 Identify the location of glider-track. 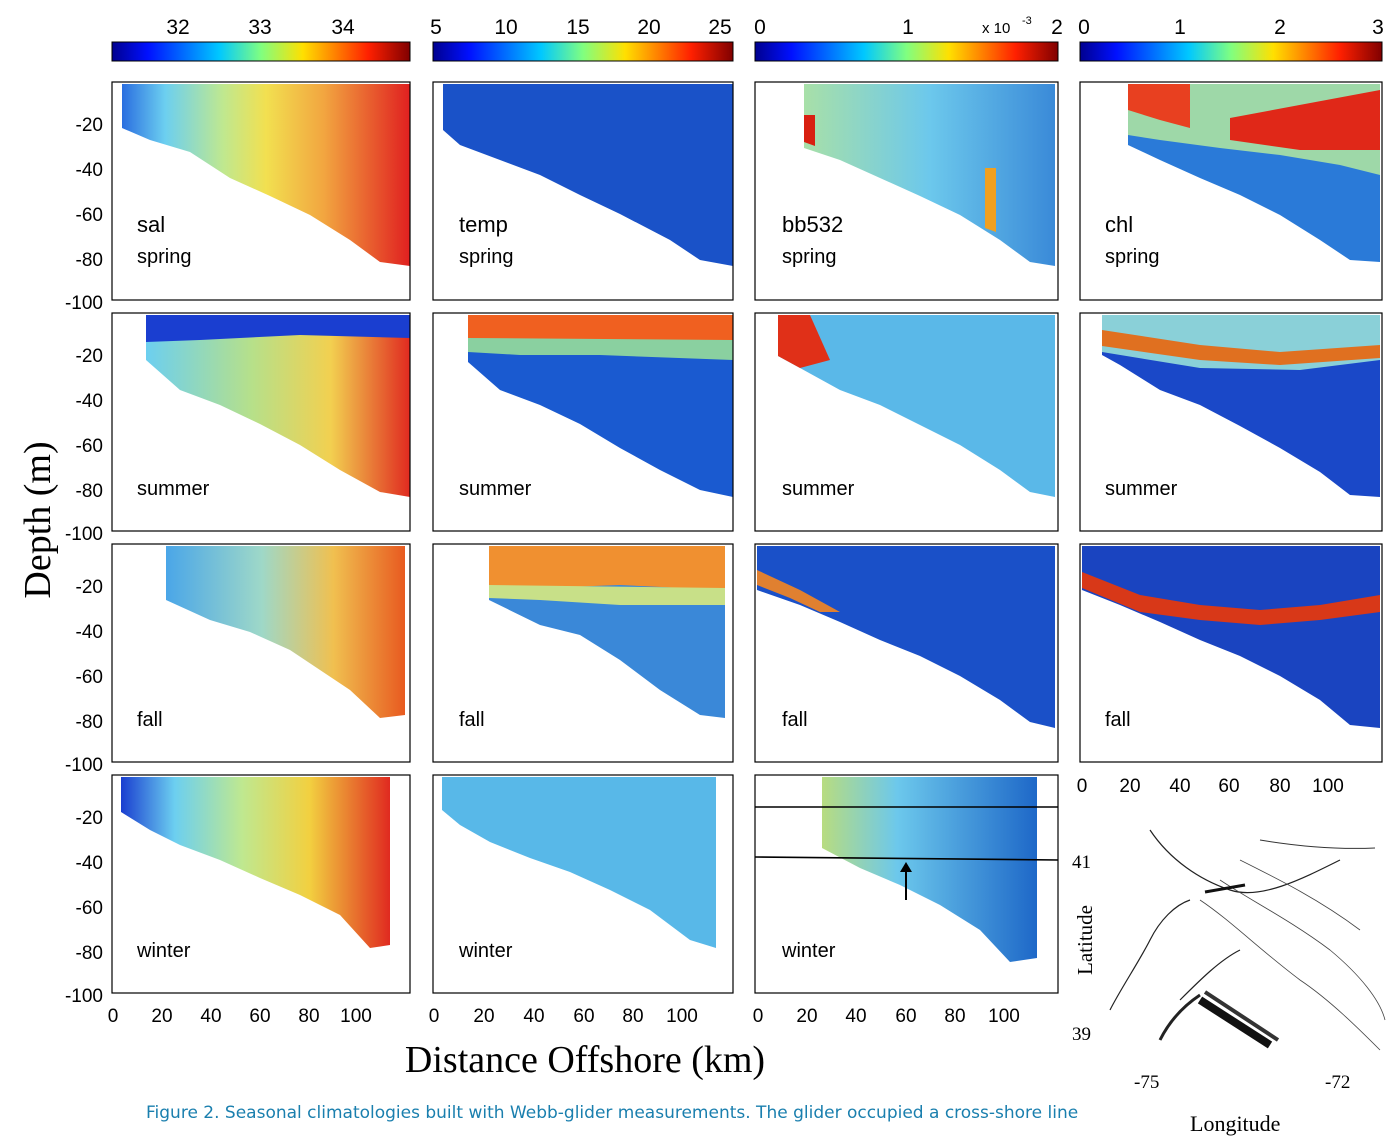
(1235, 1022).